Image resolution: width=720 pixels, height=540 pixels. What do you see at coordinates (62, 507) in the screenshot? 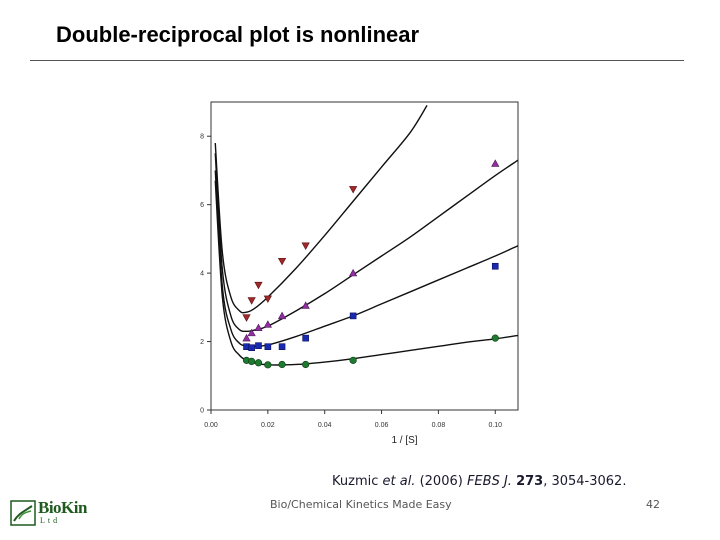
I see `logo-name: BioKin` at bounding box center [62, 507].